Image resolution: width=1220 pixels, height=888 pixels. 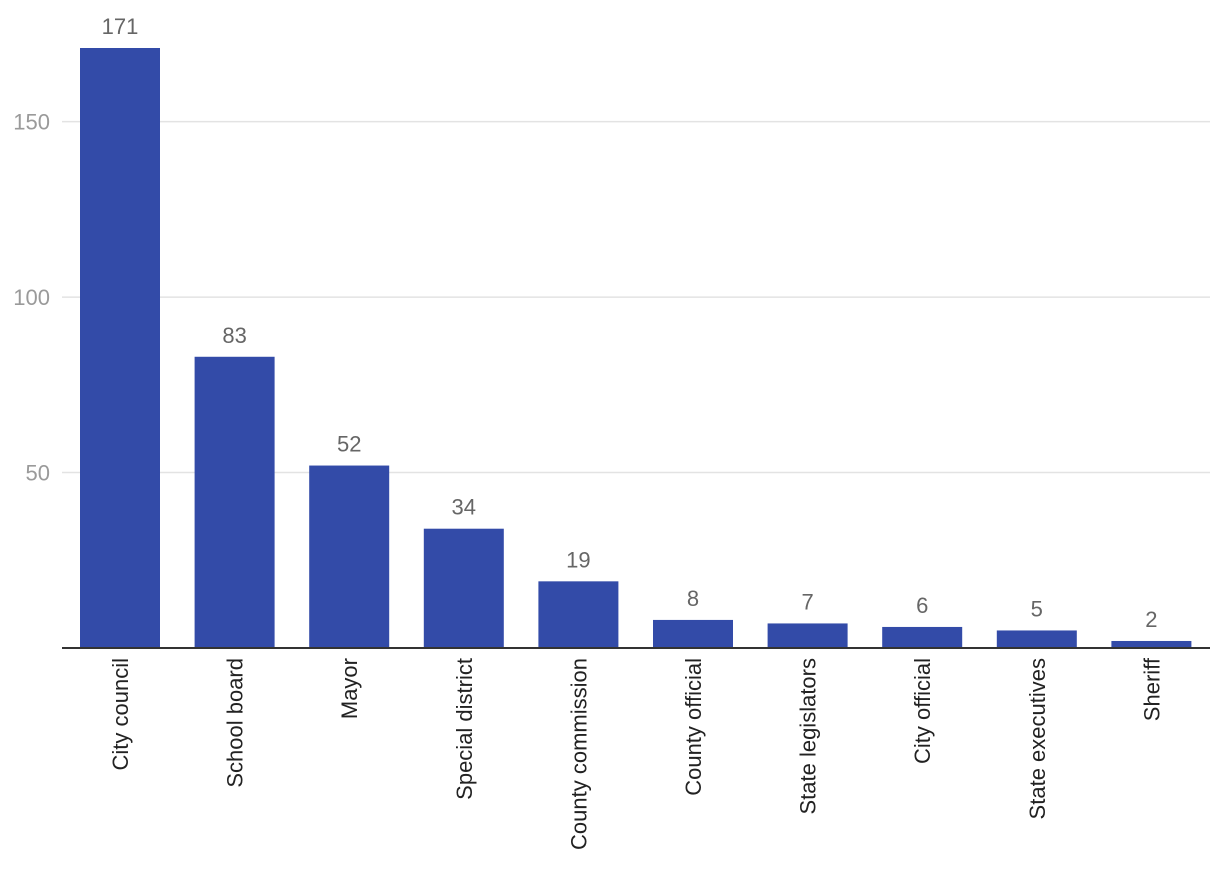 I want to click on y-tick-label: 150, so click(x=31, y=122).